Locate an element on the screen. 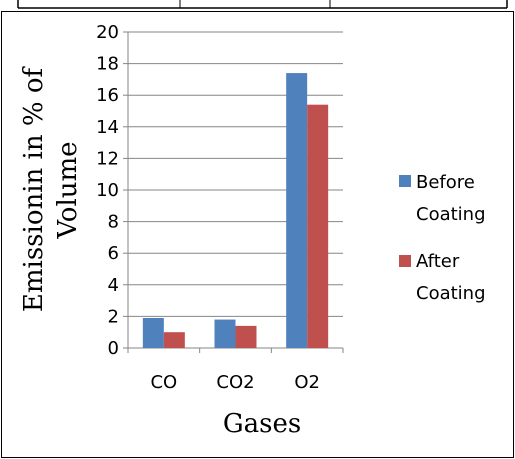 The width and height of the screenshot is (515, 459). legend-after-line2: Coating is located at coordinates (451, 293).